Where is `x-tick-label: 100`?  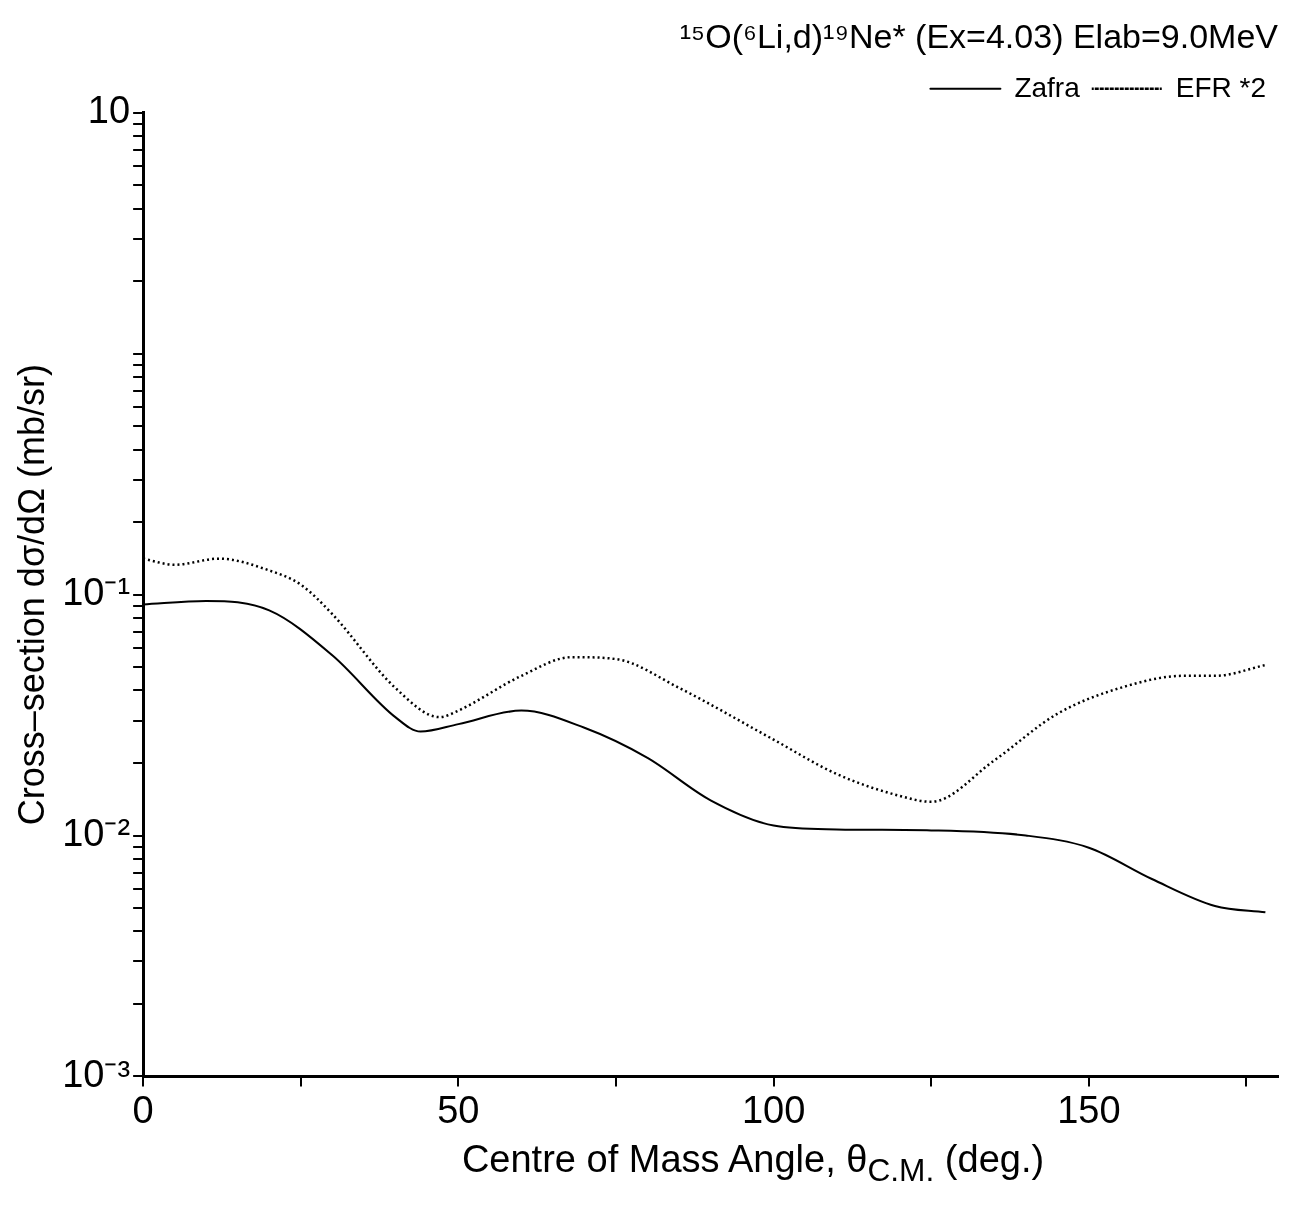 x-tick-label: 100 is located at coordinates (773, 1109).